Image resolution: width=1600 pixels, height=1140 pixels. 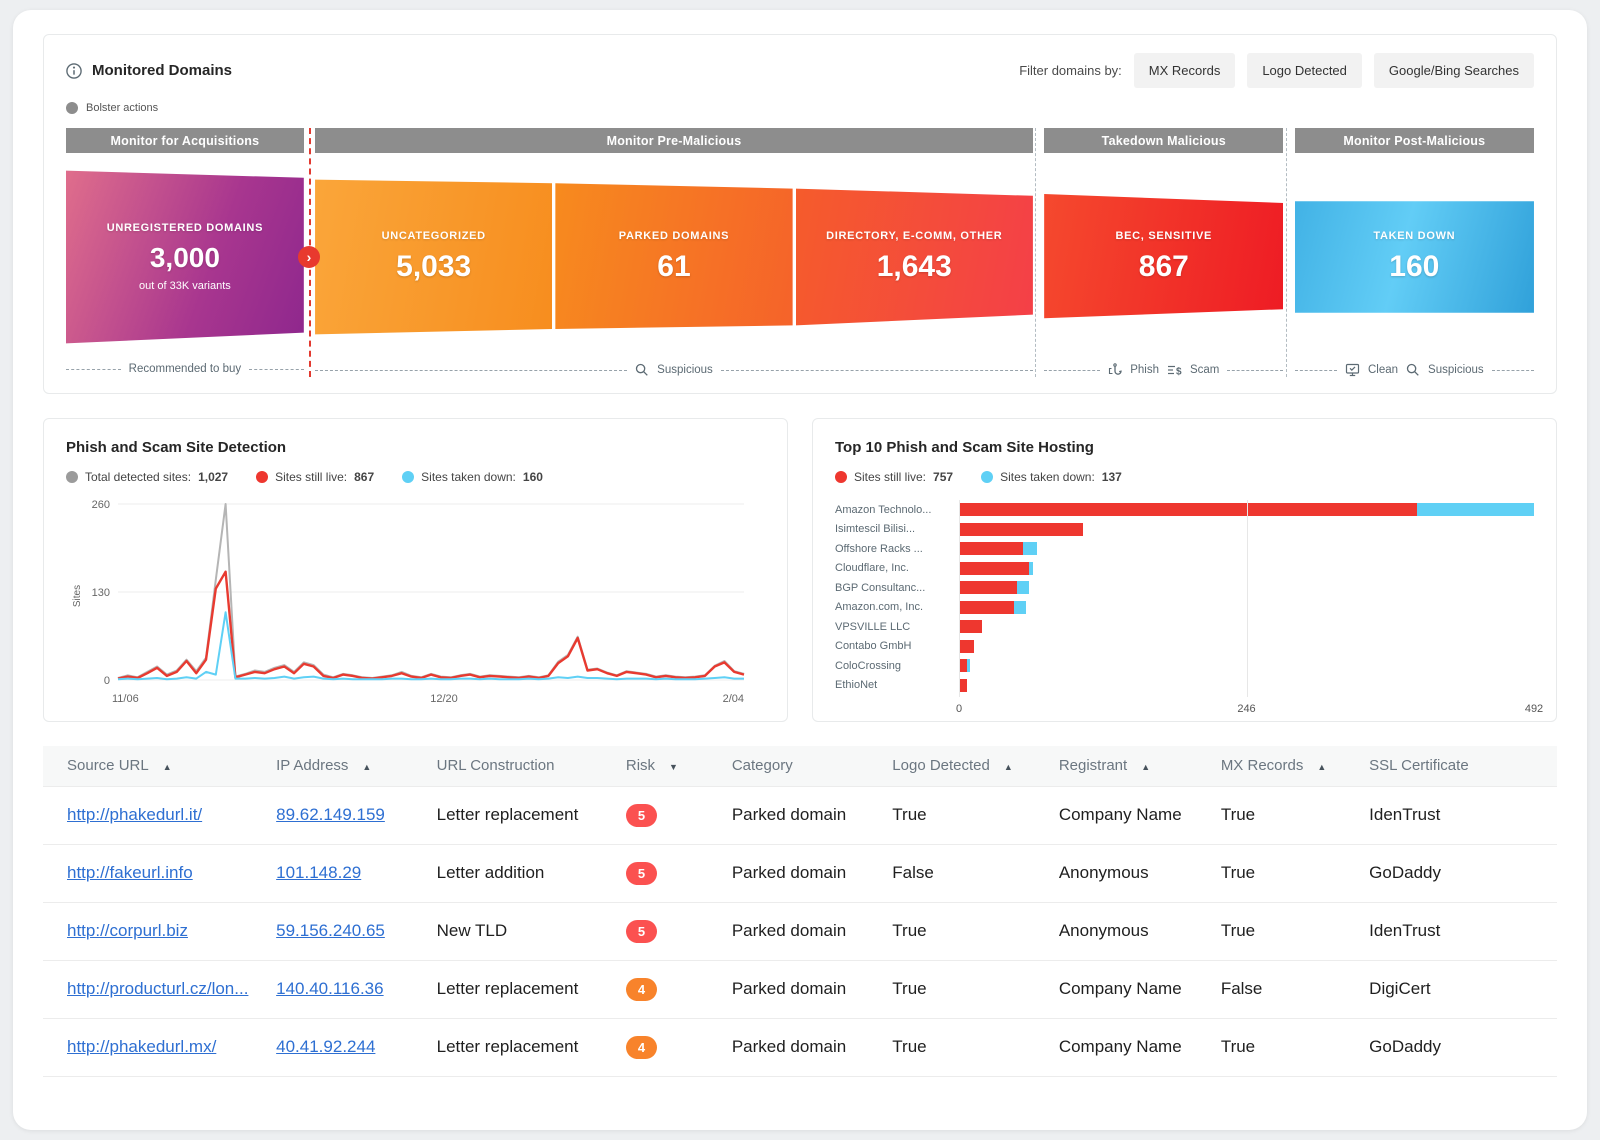 I want to click on funnel-segment-taken-down: TAKEN DOWN 160, so click(x=1414, y=257).